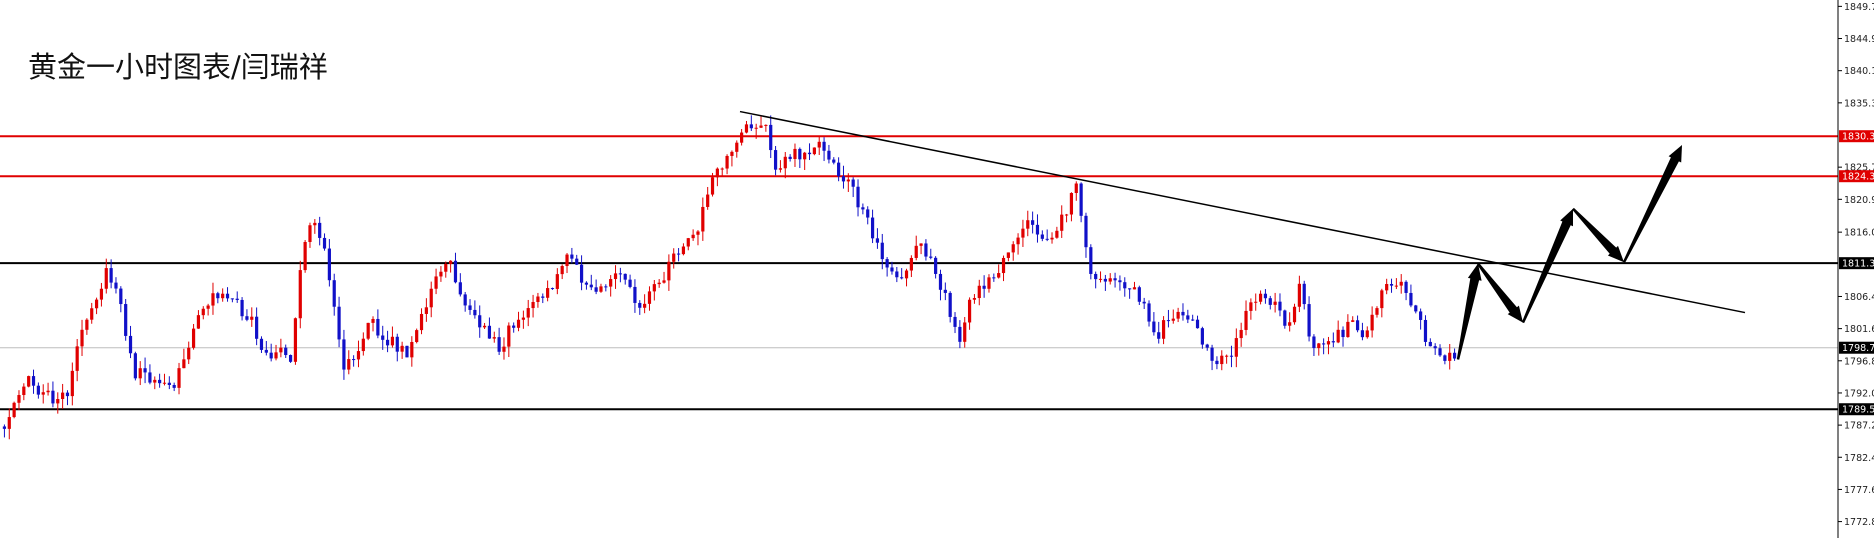  I want to click on y-tick-label: 1787.20, so click(1859, 426).